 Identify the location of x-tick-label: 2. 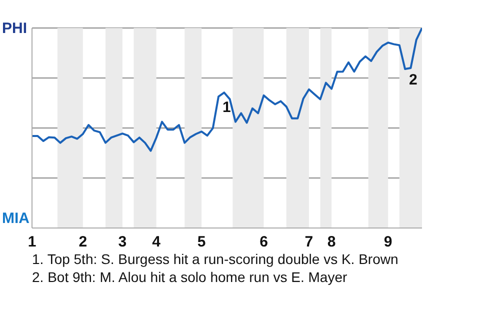
(83, 242).